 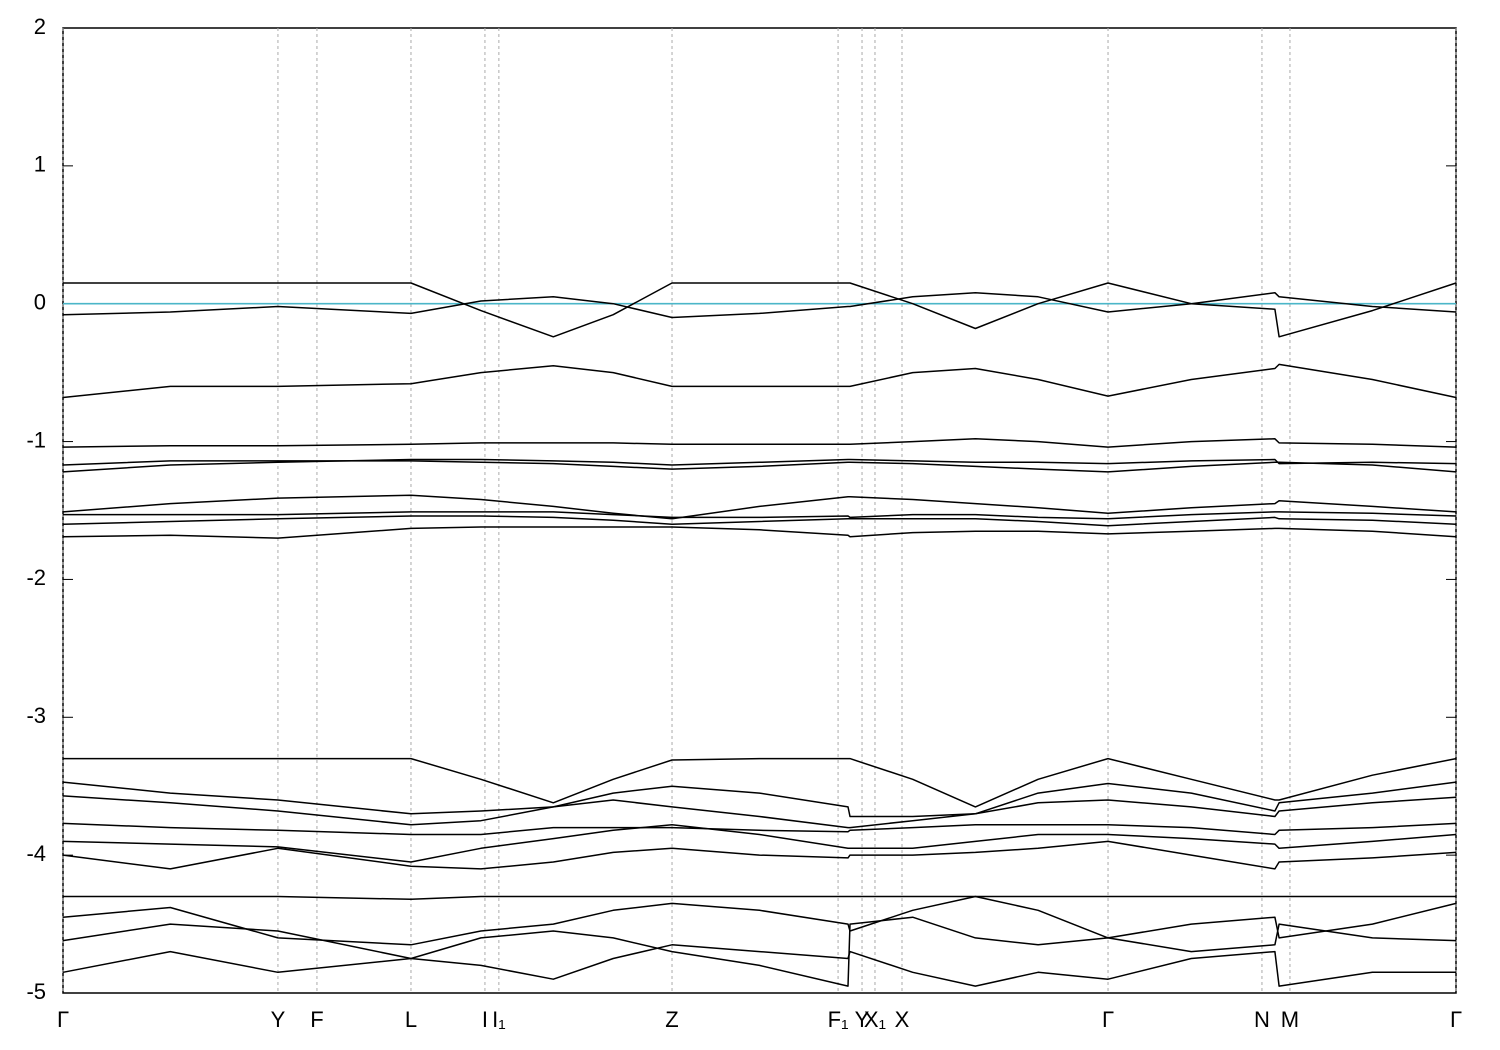 What do you see at coordinates (36, 853) in the screenshot?
I see `y-tick-label: -4` at bounding box center [36, 853].